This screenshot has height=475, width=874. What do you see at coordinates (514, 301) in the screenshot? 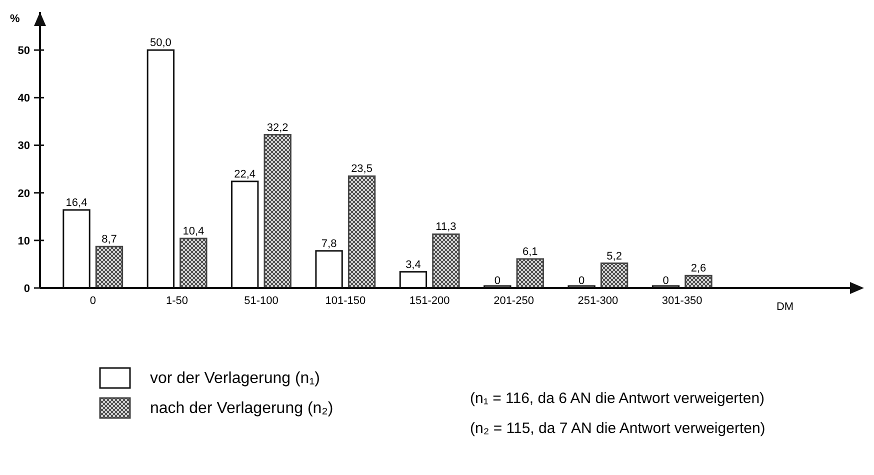
I see `x-tick-label: 201-250` at bounding box center [514, 301].